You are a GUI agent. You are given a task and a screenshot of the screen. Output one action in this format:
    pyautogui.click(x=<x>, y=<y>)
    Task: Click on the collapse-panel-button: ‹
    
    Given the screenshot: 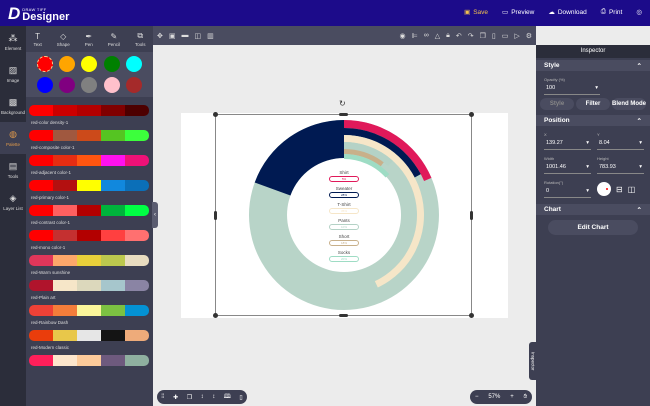 What is the action you would take?
    pyautogui.click(x=155, y=215)
    